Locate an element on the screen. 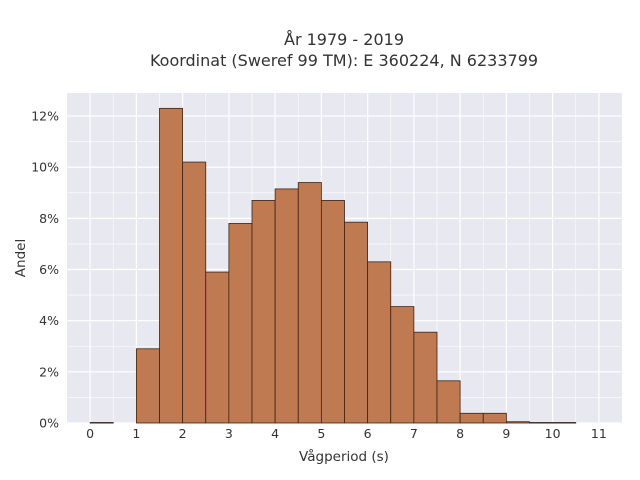 Image resolution: width=640 pixels, height=480 pixels. x-tick-label: 0 is located at coordinates (90, 433).